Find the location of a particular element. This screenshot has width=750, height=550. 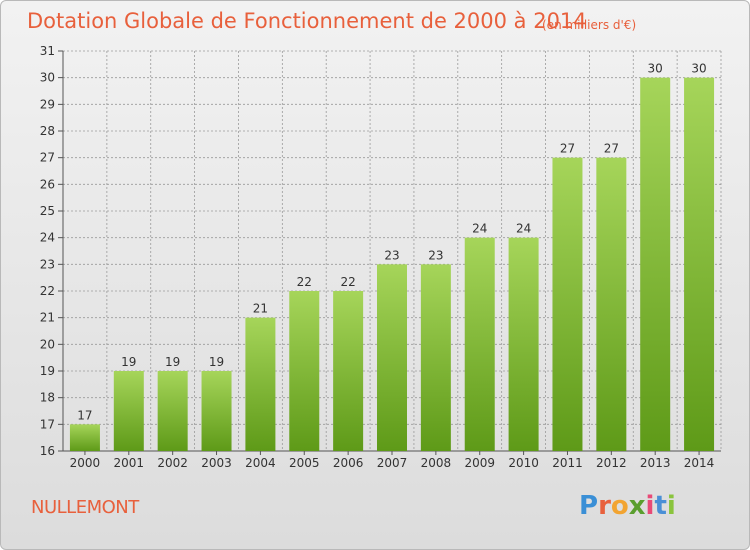

logo-letter: x is located at coordinates (637, 506).